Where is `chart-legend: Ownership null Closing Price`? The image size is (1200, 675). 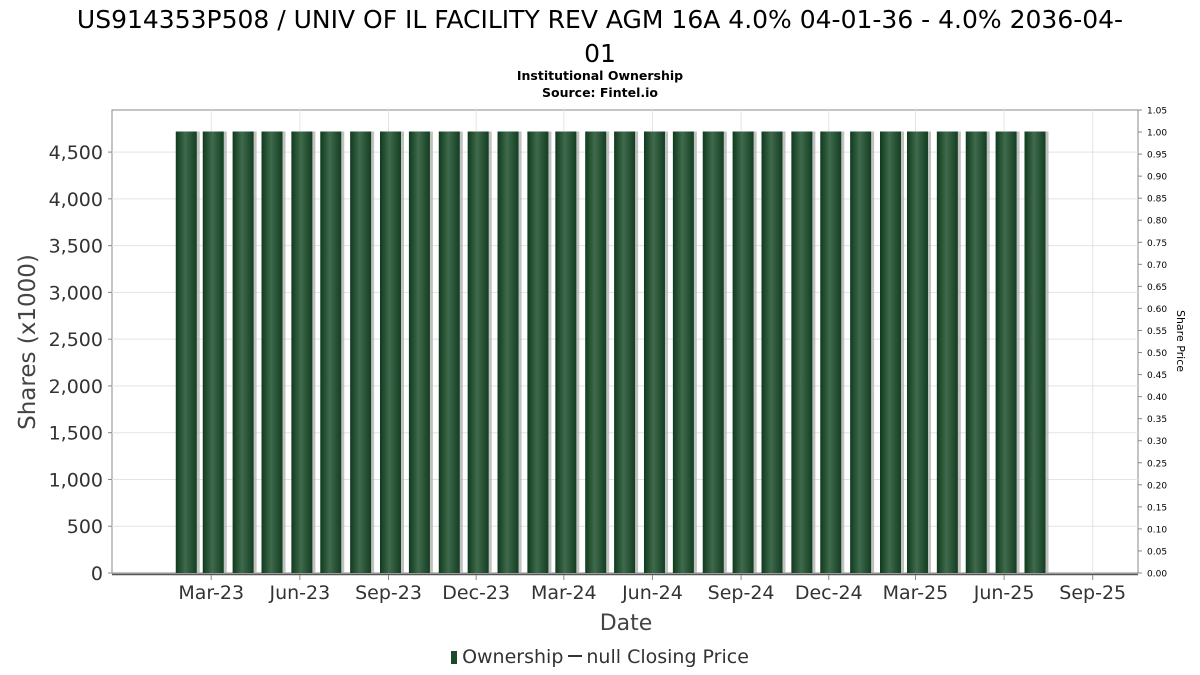 chart-legend: Ownership null Closing Price is located at coordinates (600, 657).